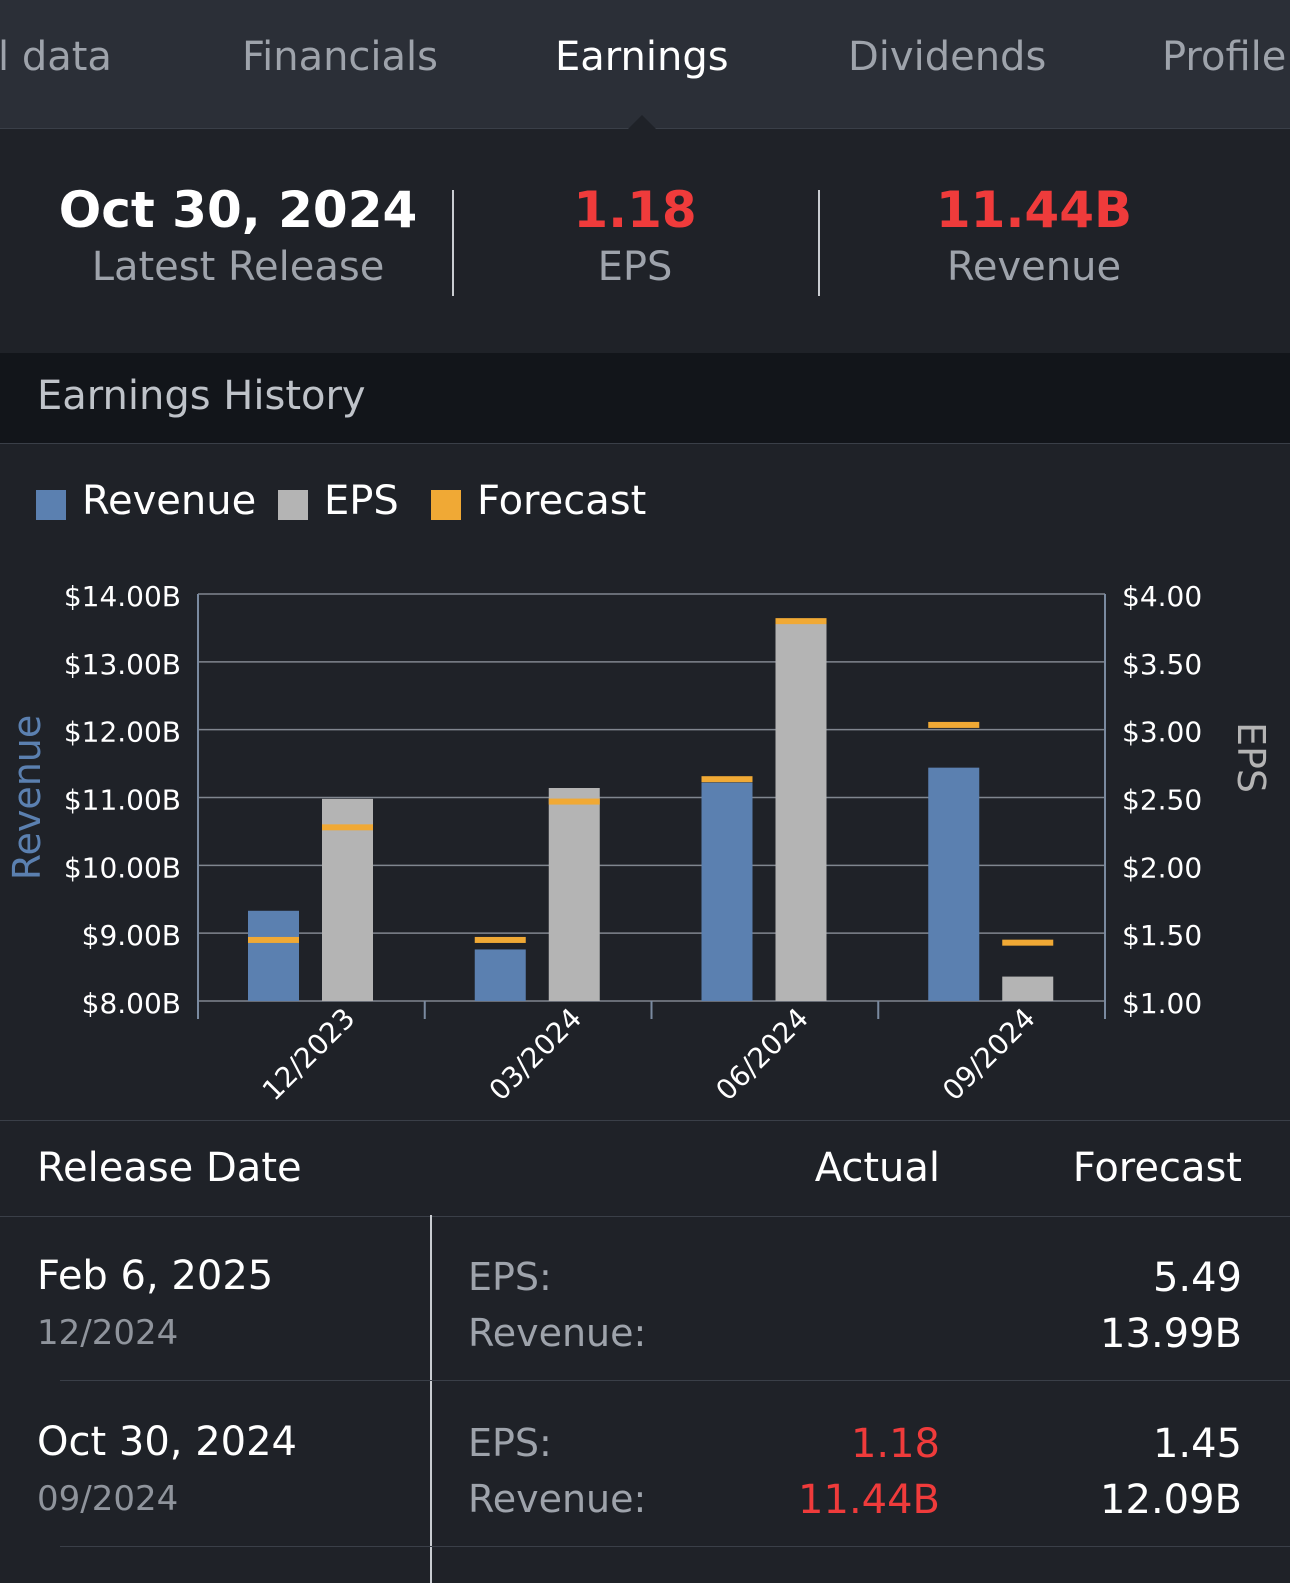 This screenshot has width=1290, height=1583. Describe the element at coordinates (869, 1500) in the screenshot. I see `row-revenue-actual: 11.44B` at that location.